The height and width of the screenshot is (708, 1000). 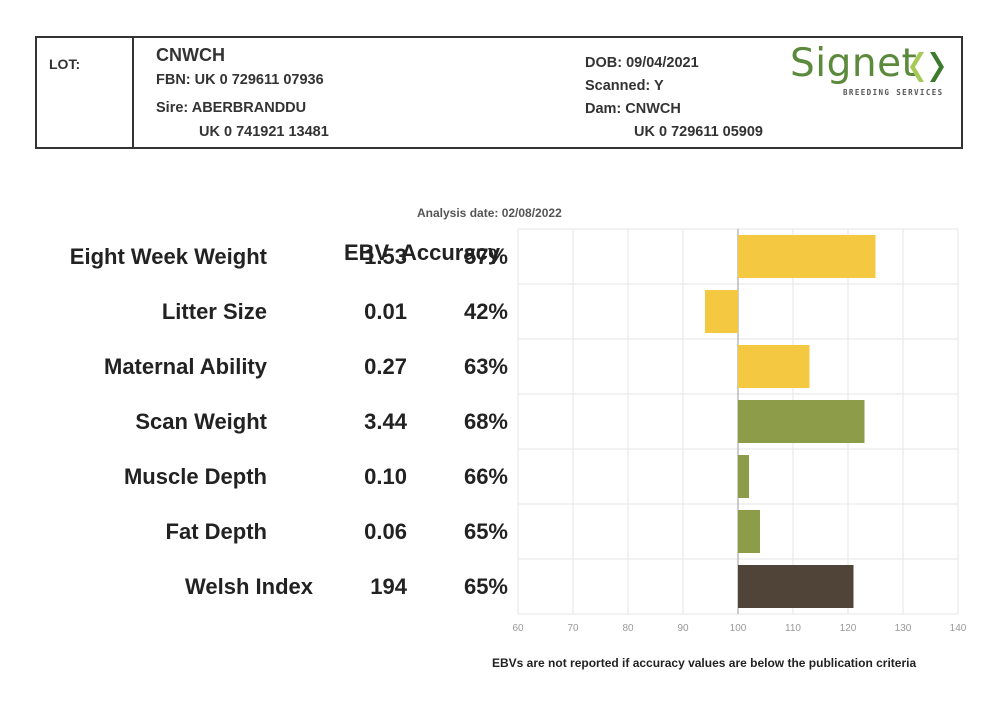 I want to click on x-tick-label: 90, so click(x=683, y=628).